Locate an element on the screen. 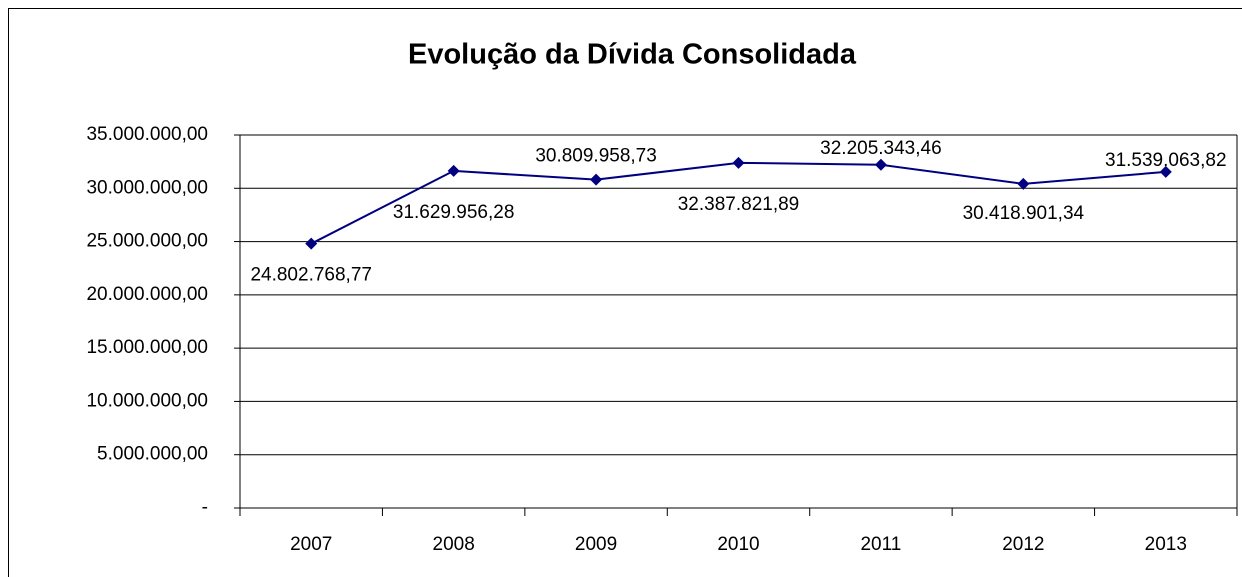 Image resolution: width=1242 pixels, height=577 pixels. data-label: 30.418.901,34 is located at coordinates (1024, 213).